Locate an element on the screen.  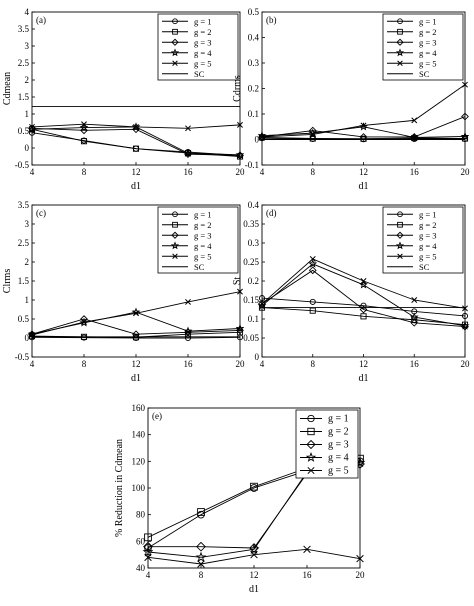
series-line-g2 is located at coordinates (363, 316).